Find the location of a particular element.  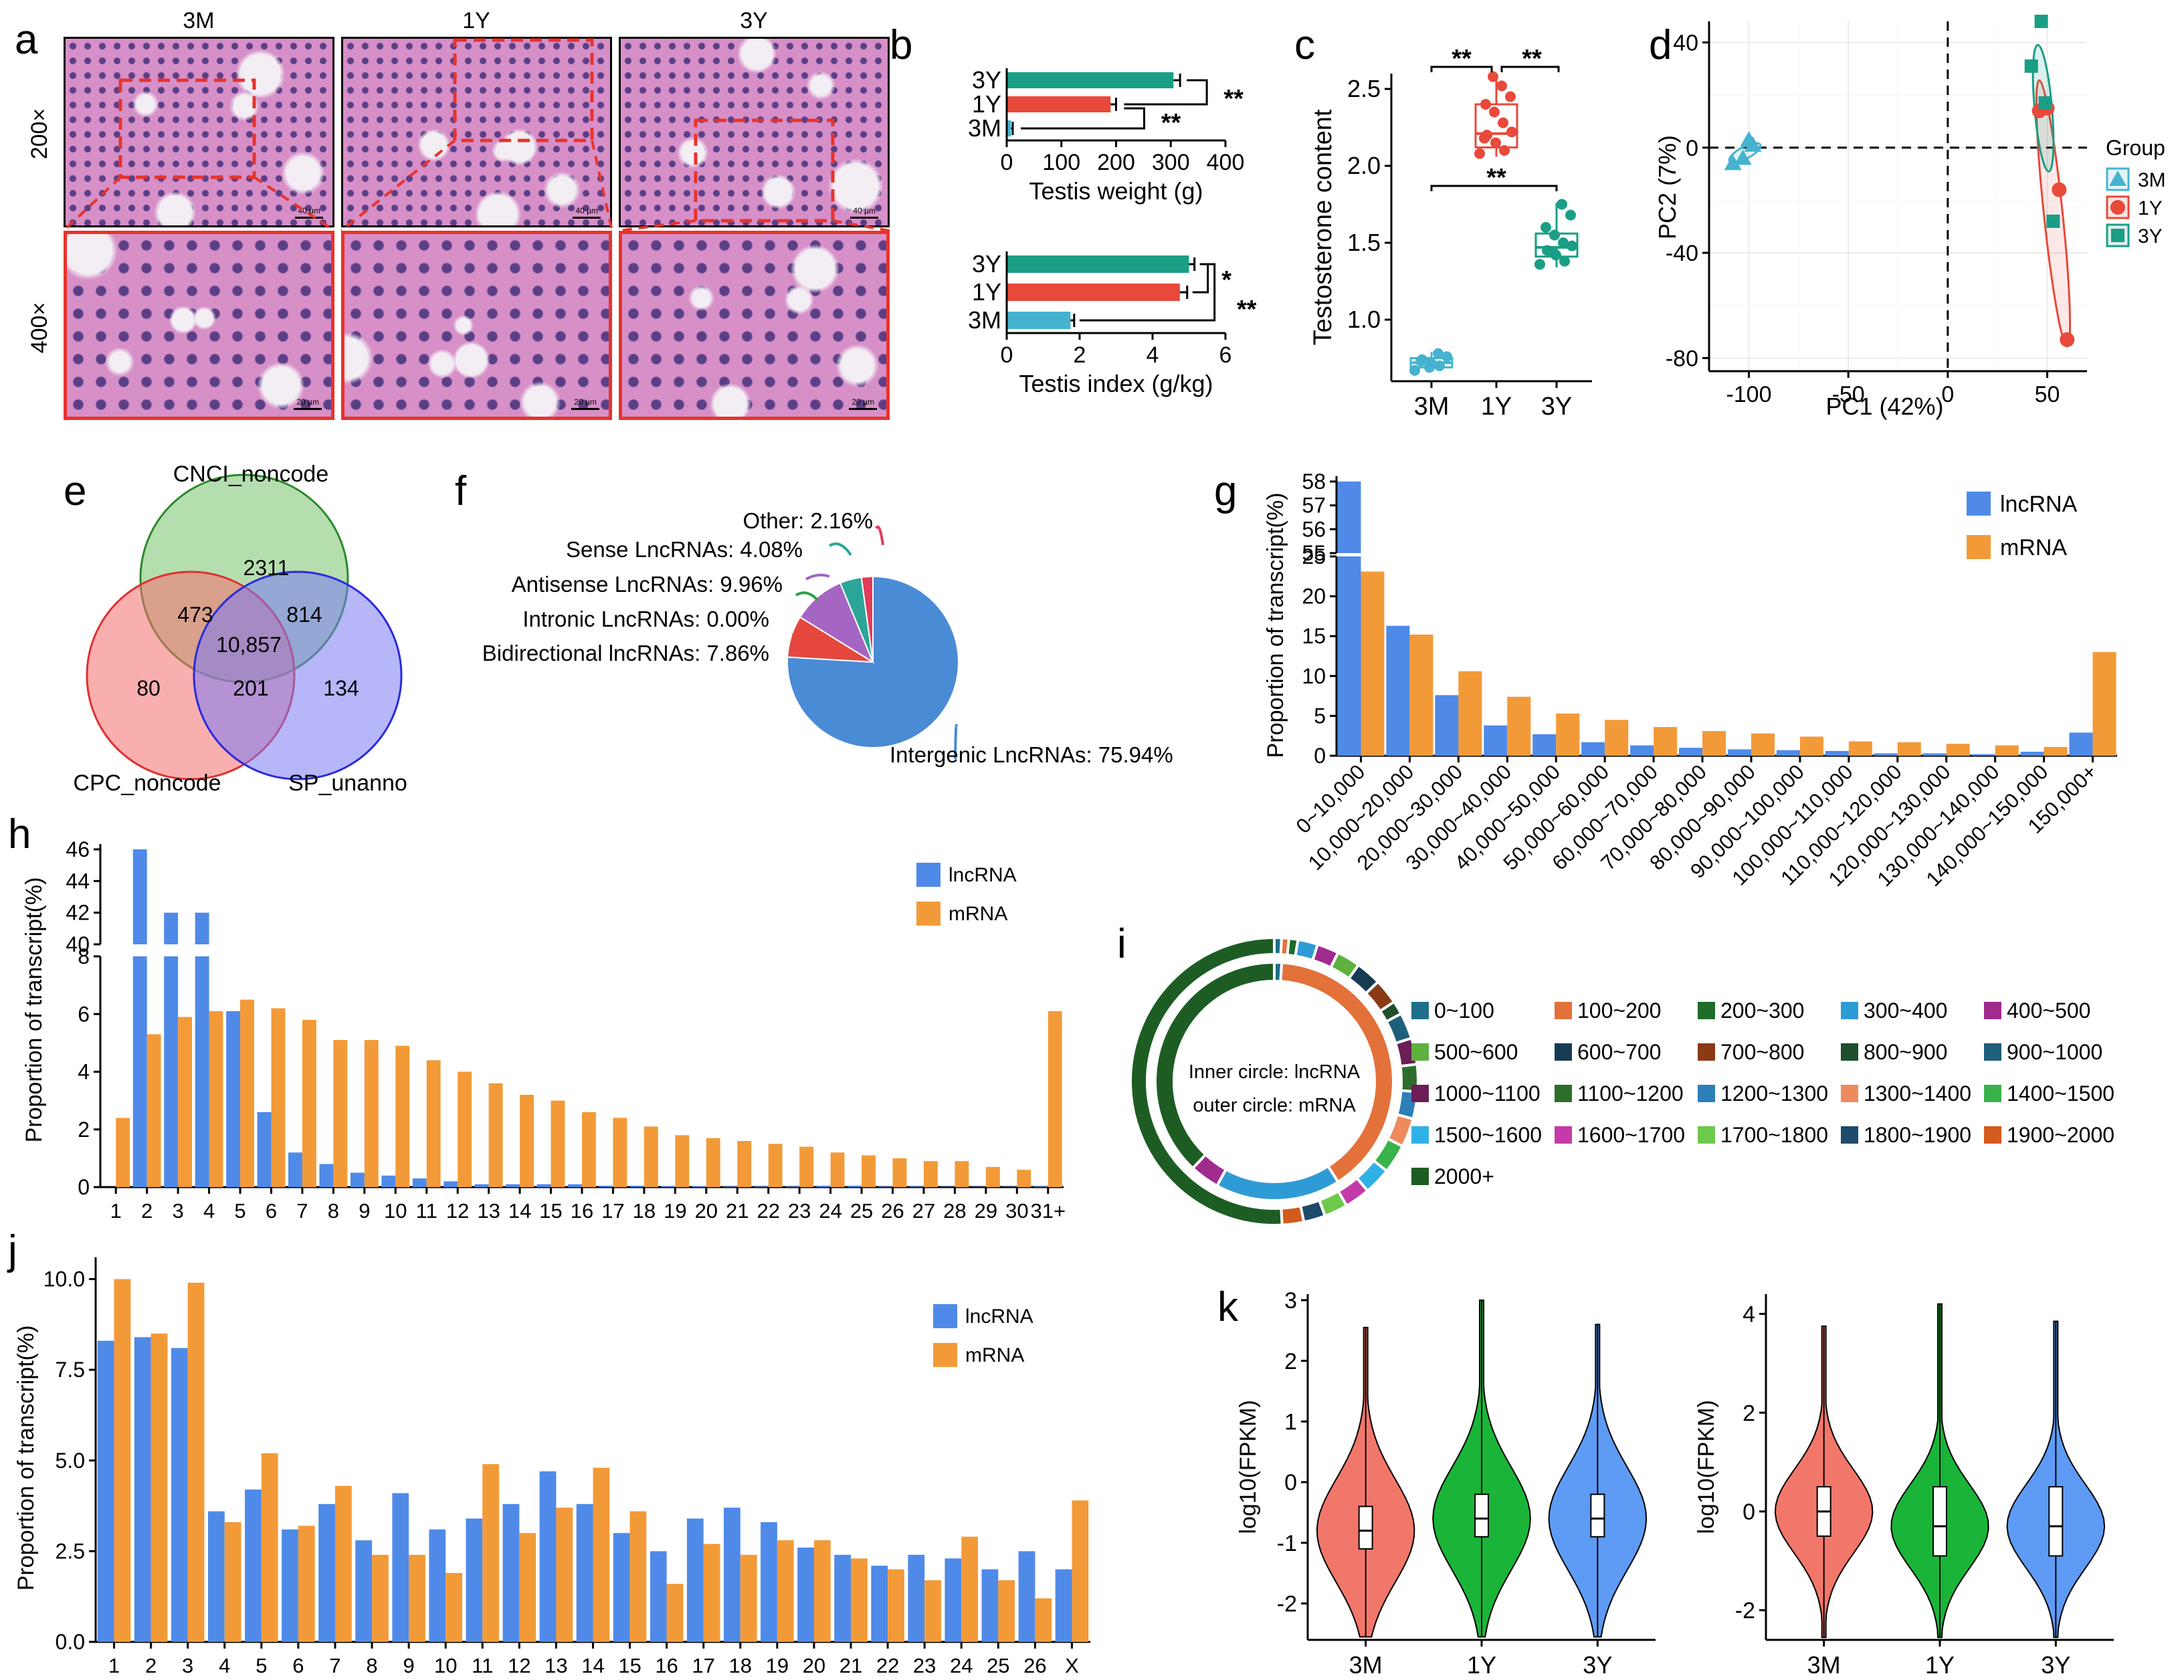

legend-label-3m: 3M is located at coordinates (2152, 180).